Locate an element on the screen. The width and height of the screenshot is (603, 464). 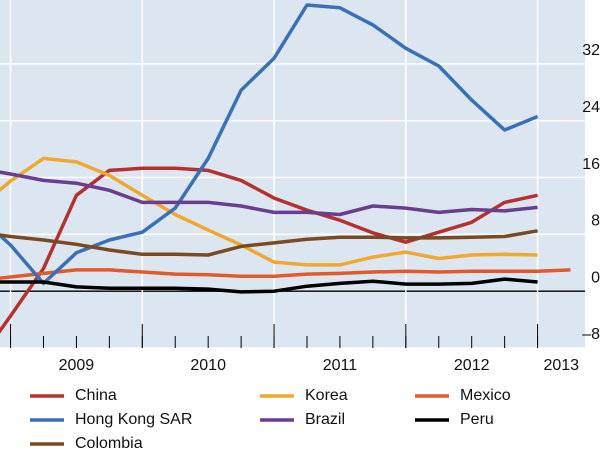
x-tick-label: 2011 is located at coordinates (340, 365).